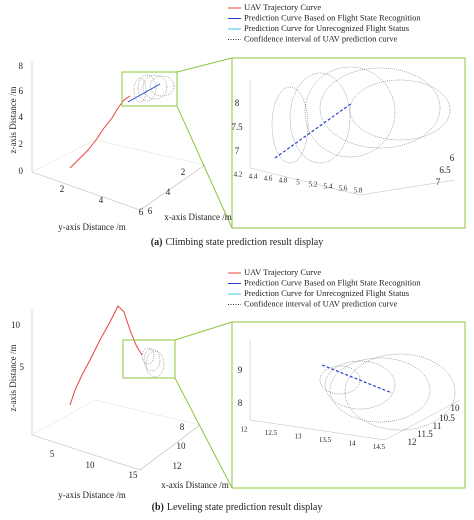 This screenshot has width=474, height=520. I want to click on inset-x-tick: 13, so click(299, 437).